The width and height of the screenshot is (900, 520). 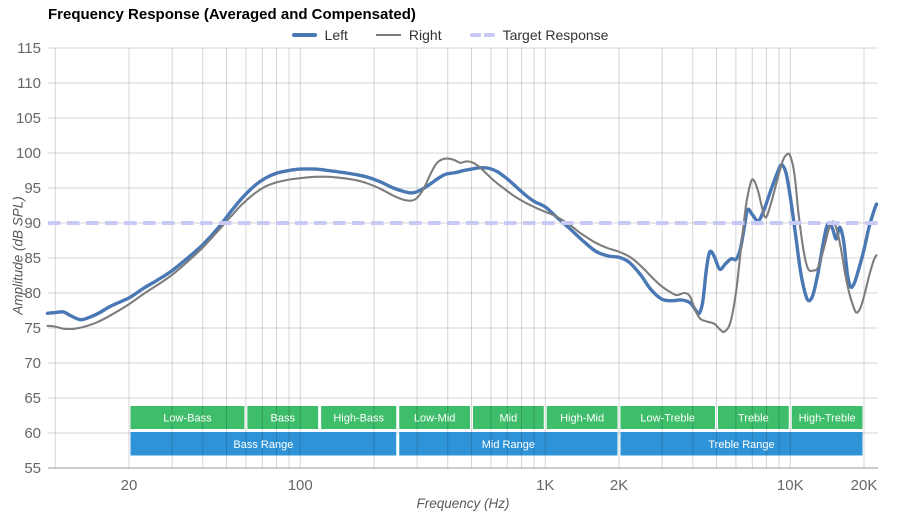 I want to click on main-range-band-label: Mid Range, so click(x=508, y=445).